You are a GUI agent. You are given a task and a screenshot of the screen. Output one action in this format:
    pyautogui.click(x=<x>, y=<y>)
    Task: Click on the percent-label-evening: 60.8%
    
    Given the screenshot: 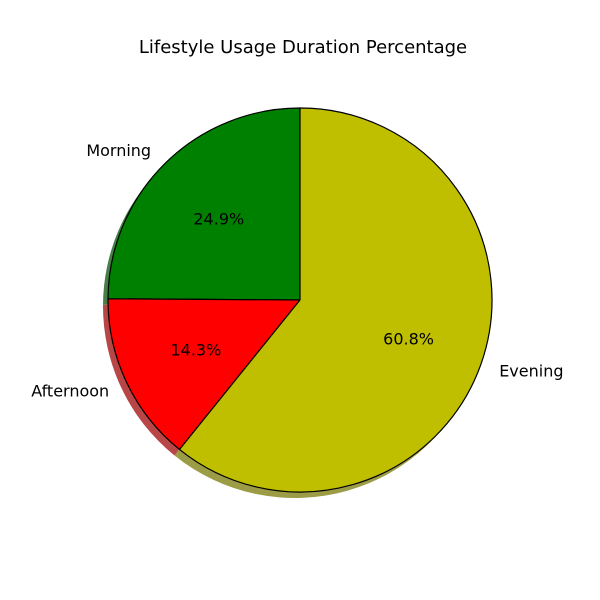 What is the action you would take?
    pyautogui.click(x=408, y=338)
    